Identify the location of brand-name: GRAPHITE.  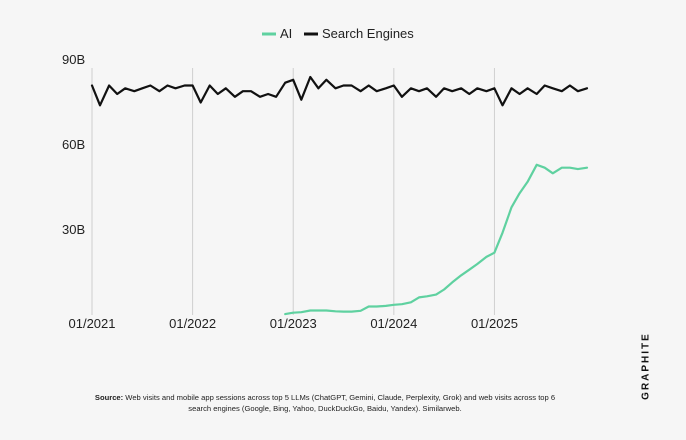
(646, 366).